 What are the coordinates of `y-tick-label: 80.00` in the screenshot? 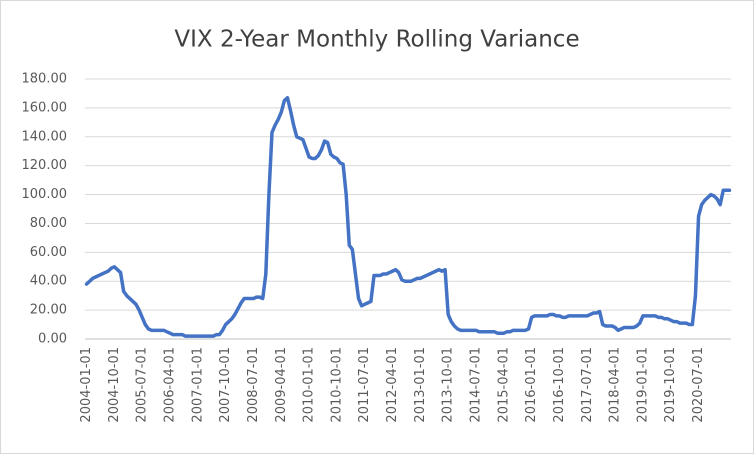 It's located at (48, 223).